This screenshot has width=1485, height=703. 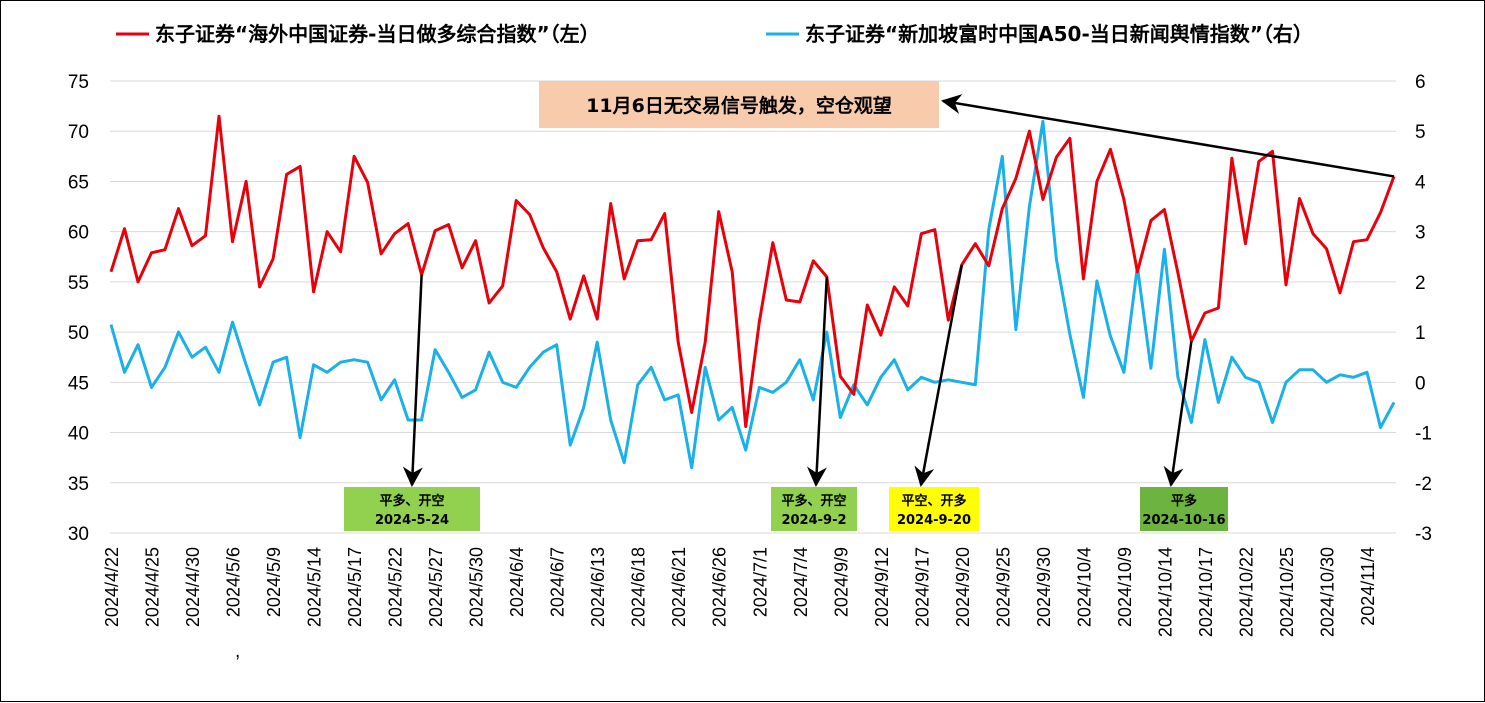 What do you see at coordinates (78, 534) in the screenshot?
I see `left-y-tick-label: 30` at bounding box center [78, 534].